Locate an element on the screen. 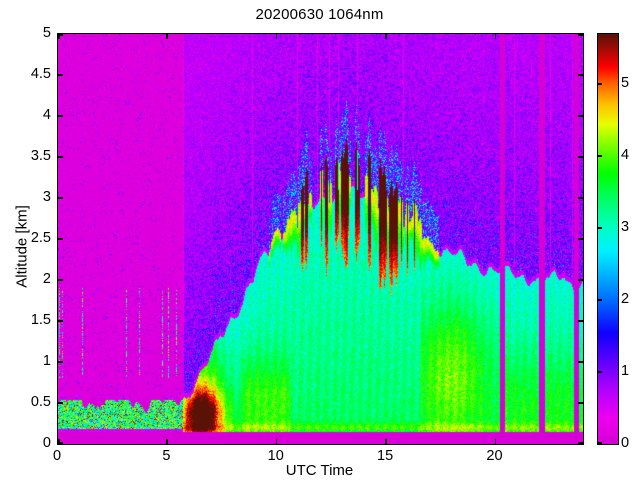 This screenshot has height=480, width=640. colorbar-tick-label: 2 is located at coordinates (625, 299).